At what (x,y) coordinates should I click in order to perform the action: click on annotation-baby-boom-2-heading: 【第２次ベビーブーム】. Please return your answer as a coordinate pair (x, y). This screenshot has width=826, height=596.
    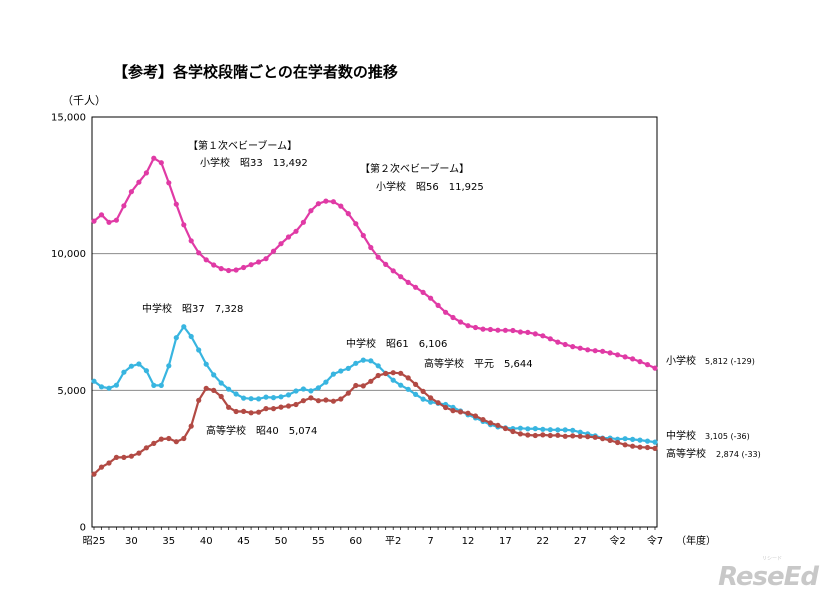
    Looking at the image, I should click on (414, 168).